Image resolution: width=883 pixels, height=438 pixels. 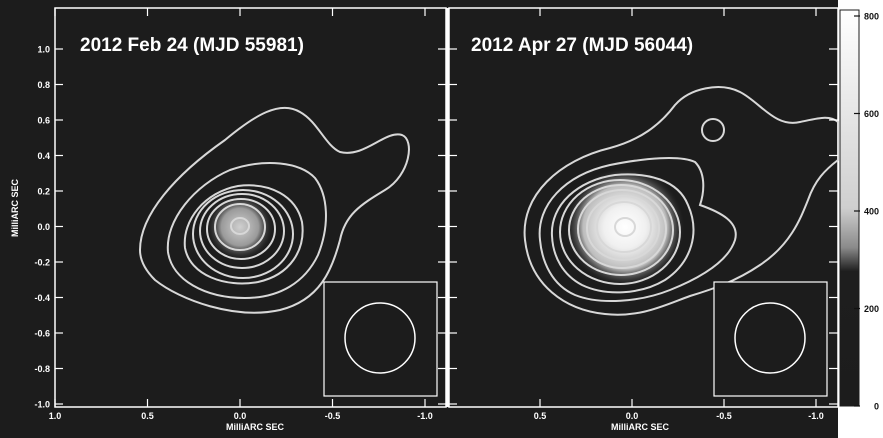 I want to click on panel-2-title: 2012 Apr 27 (MJD 56044), so click(x=582, y=45).